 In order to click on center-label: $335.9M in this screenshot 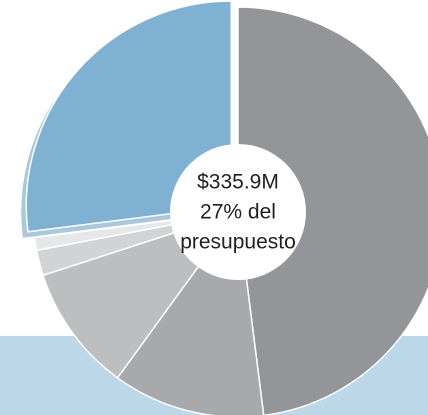, I will do `click(238, 182)`.